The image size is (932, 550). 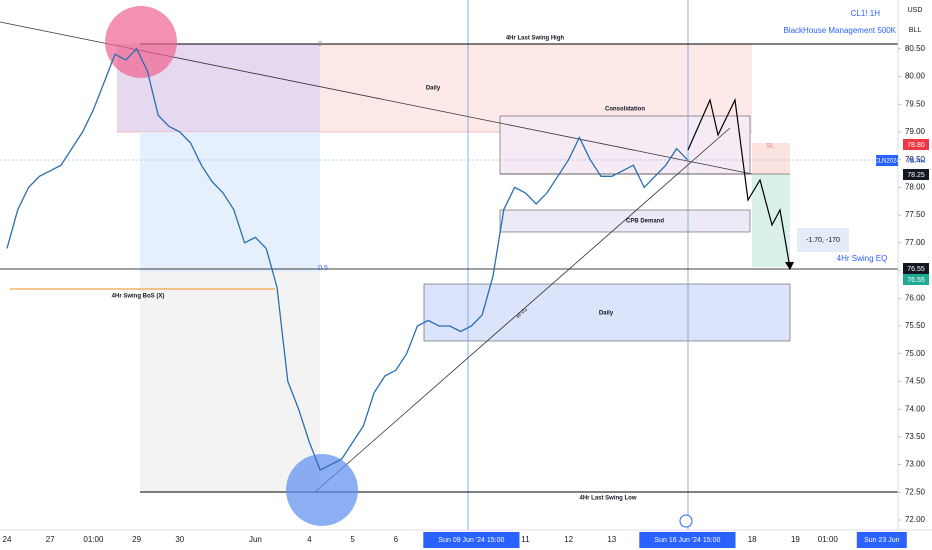 What do you see at coordinates (625, 221) in the screenshot?
I see `demand-box` at bounding box center [625, 221].